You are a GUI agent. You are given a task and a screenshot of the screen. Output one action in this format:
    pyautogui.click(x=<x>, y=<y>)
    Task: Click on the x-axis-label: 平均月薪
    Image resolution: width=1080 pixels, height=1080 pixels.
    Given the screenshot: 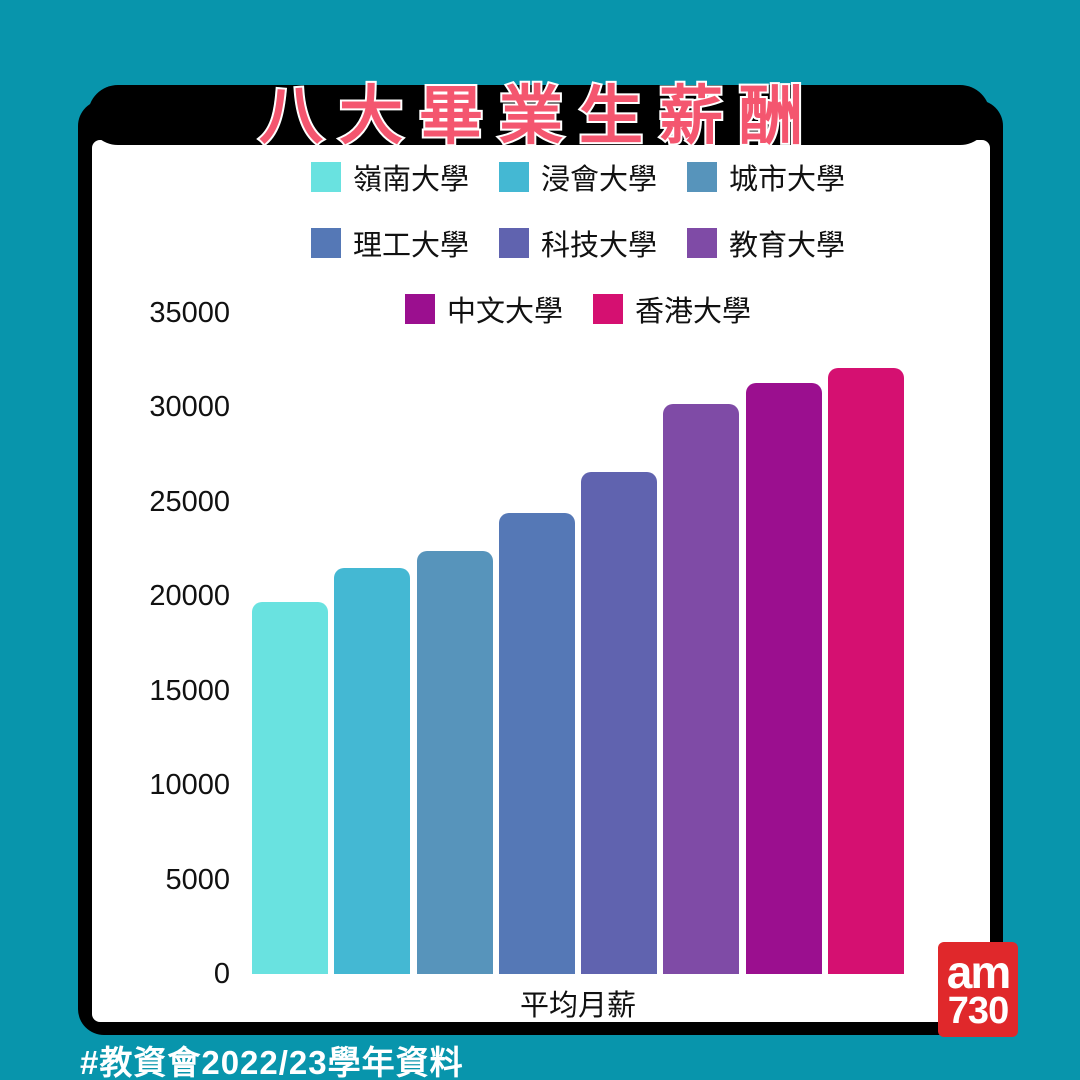 What is the action you would take?
    pyautogui.click(x=577, y=1006)
    